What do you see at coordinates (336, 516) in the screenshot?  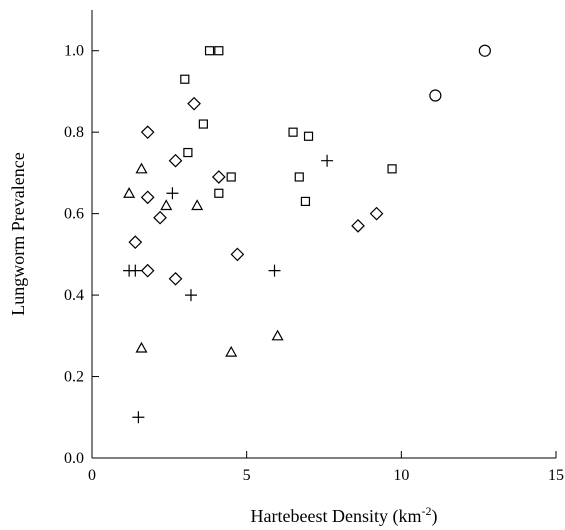 I see `x-axis-label-main: Hartebeest Density (km` at bounding box center [336, 516].